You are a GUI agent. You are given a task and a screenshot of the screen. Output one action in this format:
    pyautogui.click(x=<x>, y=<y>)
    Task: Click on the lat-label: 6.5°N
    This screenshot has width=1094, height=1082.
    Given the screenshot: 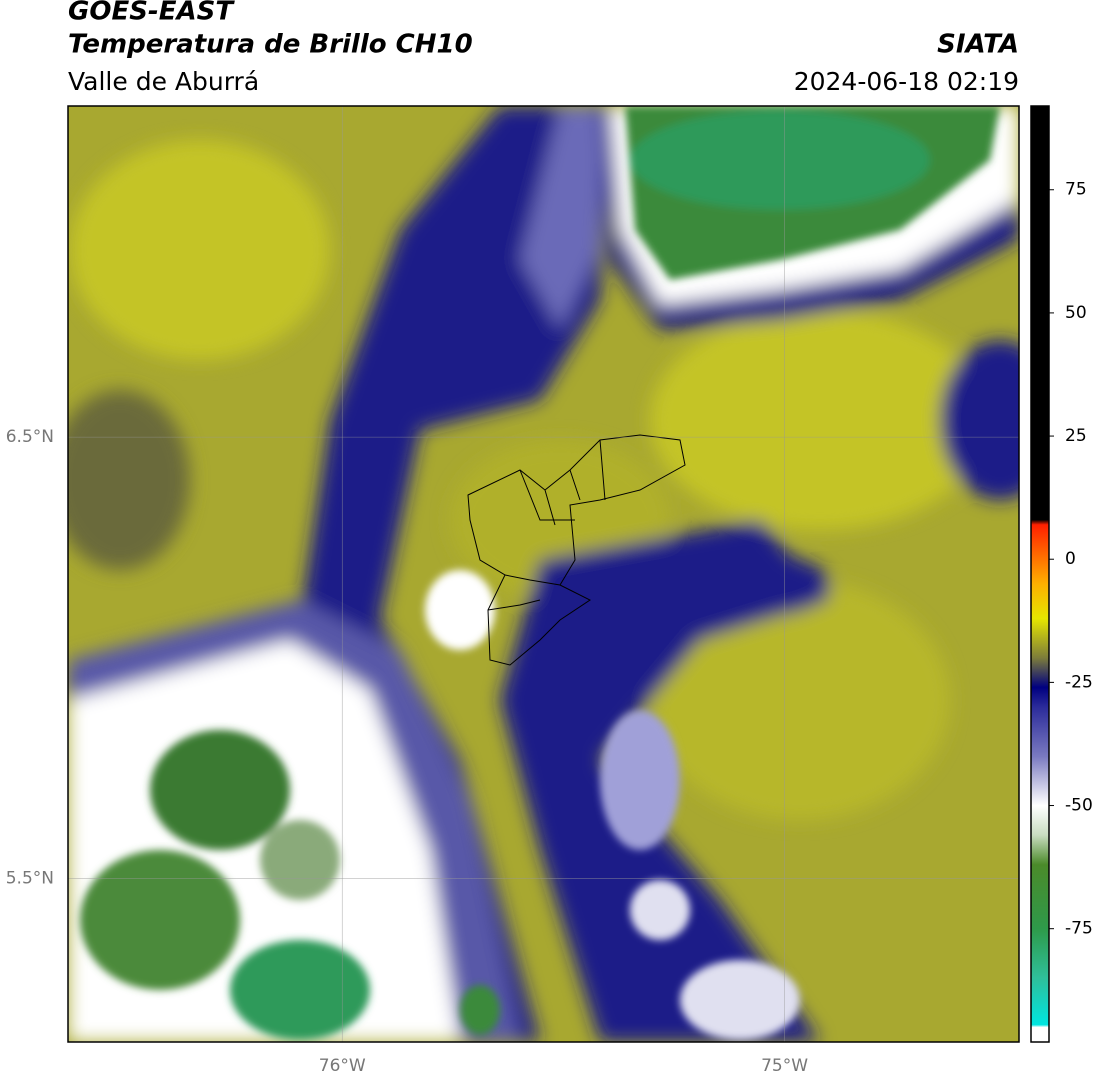 What is the action you would take?
    pyautogui.click(x=30, y=437)
    